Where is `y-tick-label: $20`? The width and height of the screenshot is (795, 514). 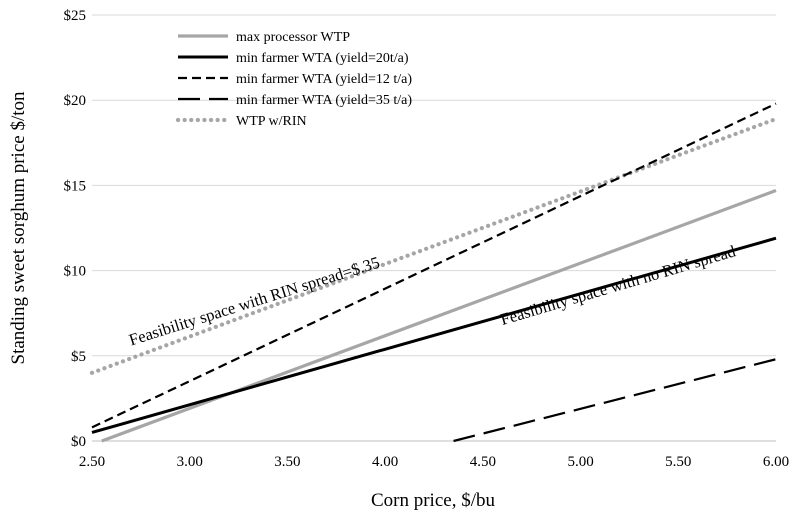
y-tick-label: $20 is located at coordinates (75, 101).